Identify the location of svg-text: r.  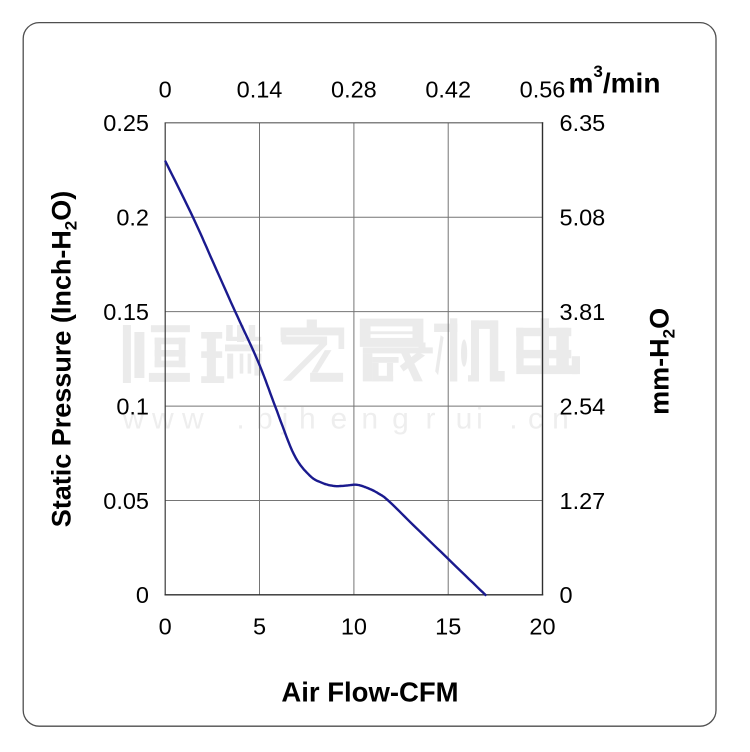
(431, 419).